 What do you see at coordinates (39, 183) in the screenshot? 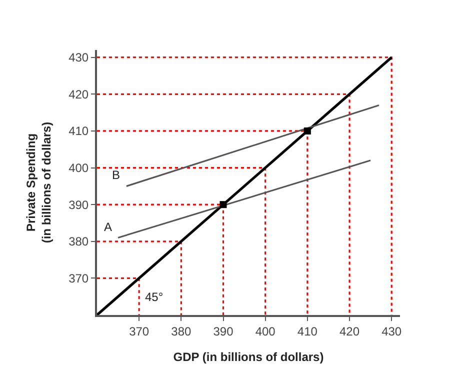
I see `y-axis-title: Private Spending (in billions of dollars)` at bounding box center [39, 183].